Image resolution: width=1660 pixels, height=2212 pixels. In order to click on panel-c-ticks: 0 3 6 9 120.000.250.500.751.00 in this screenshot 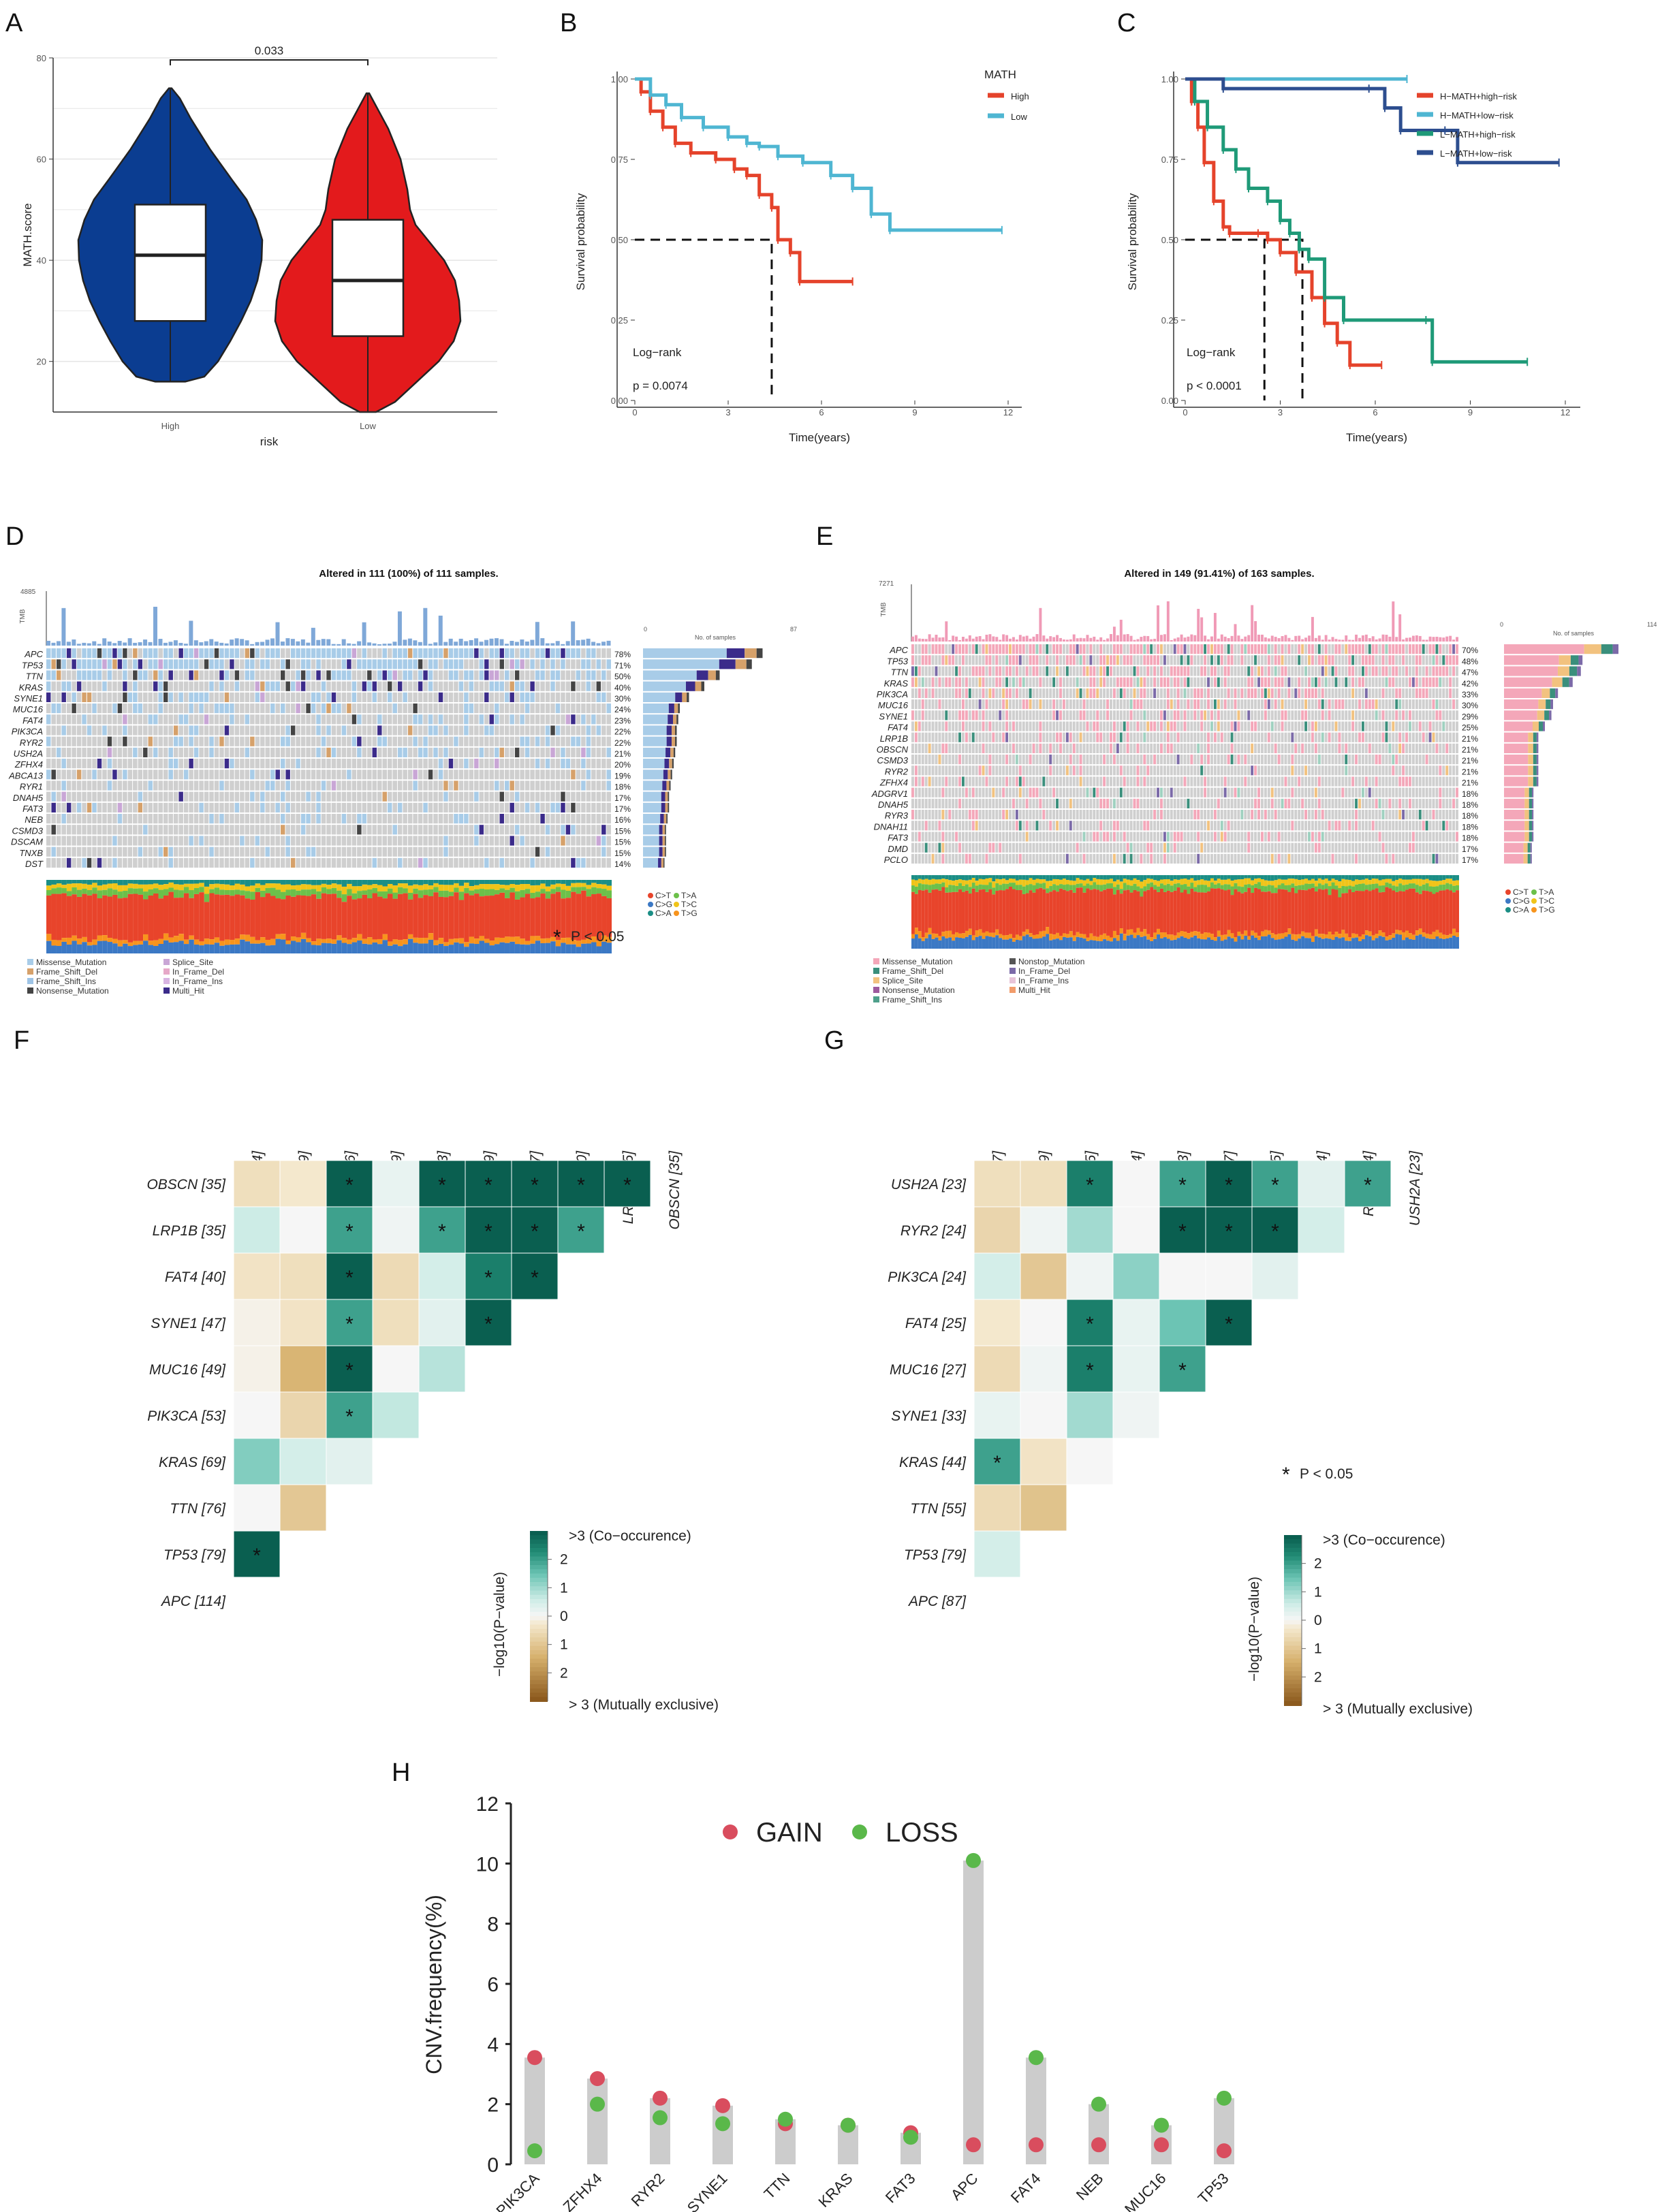, I will do `click(1366, 245)`.